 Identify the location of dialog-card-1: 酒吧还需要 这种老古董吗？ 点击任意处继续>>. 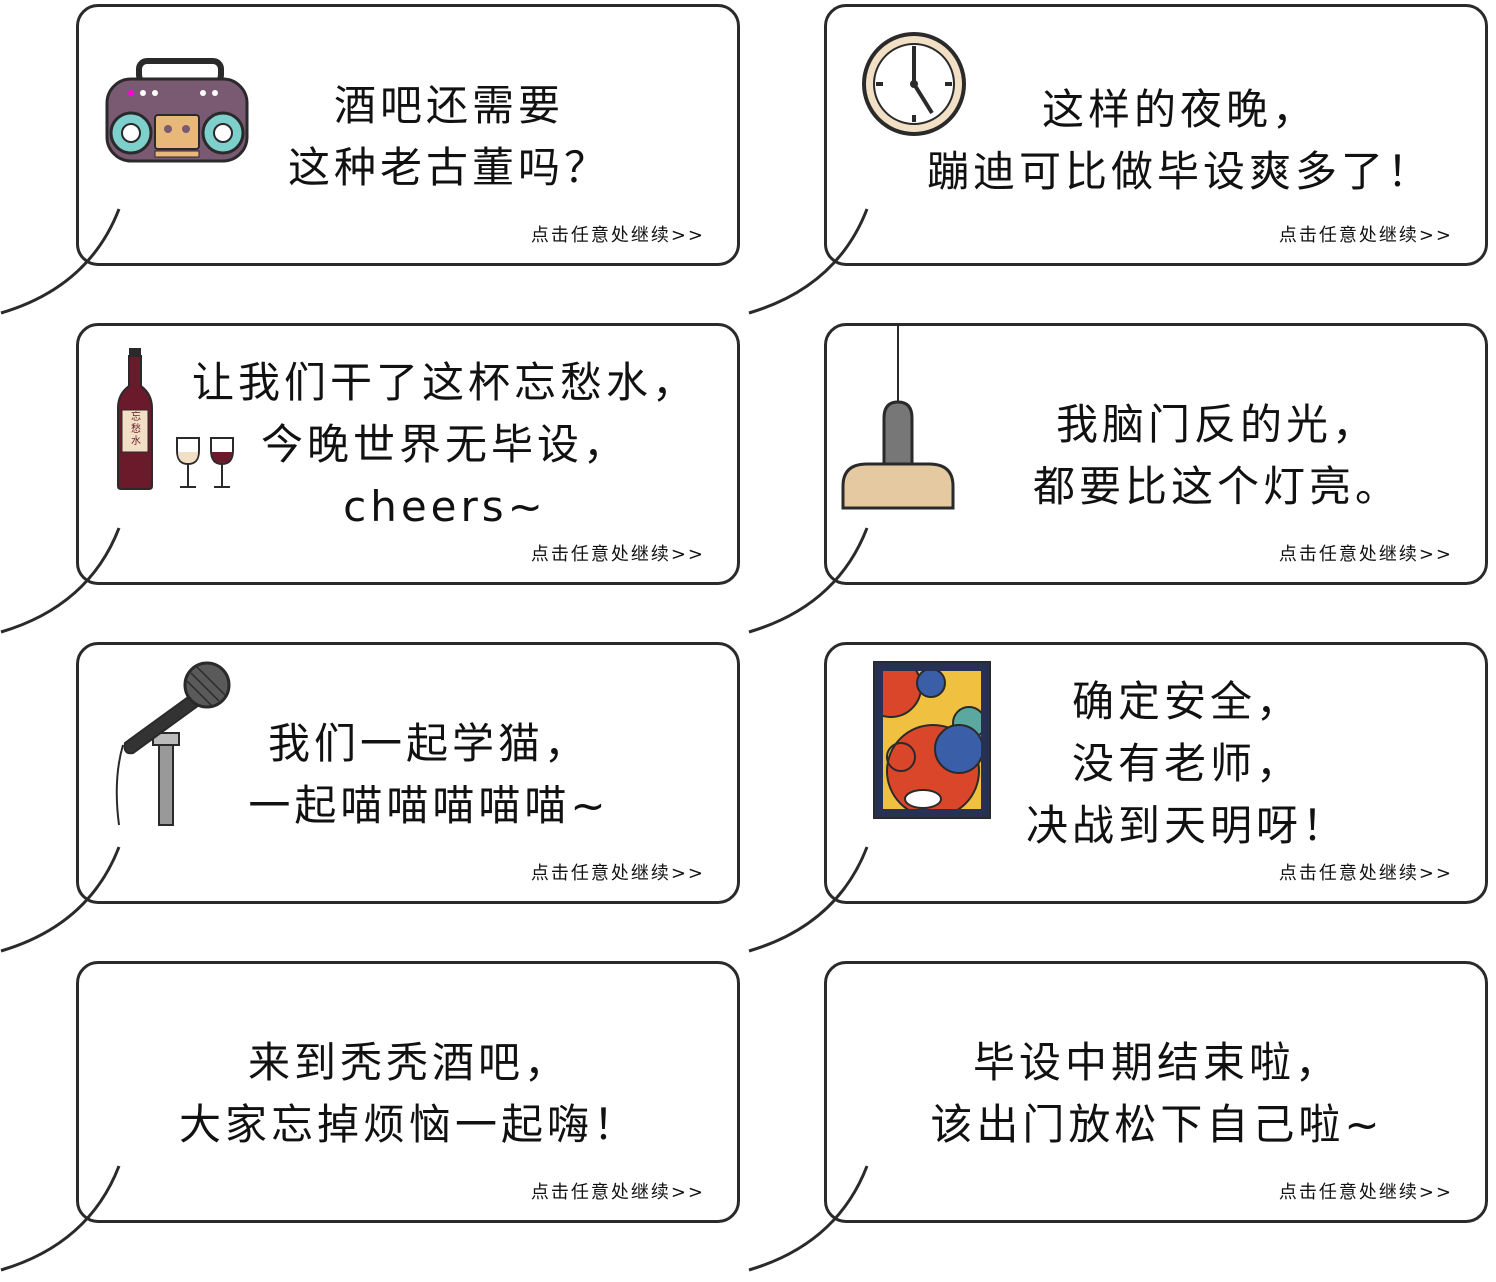
(370, 159).